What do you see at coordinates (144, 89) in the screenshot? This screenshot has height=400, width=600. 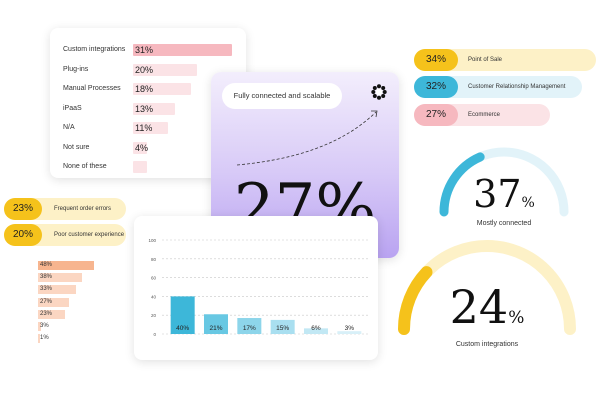 I see `hbar-value-label: 18%` at bounding box center [144, 89].